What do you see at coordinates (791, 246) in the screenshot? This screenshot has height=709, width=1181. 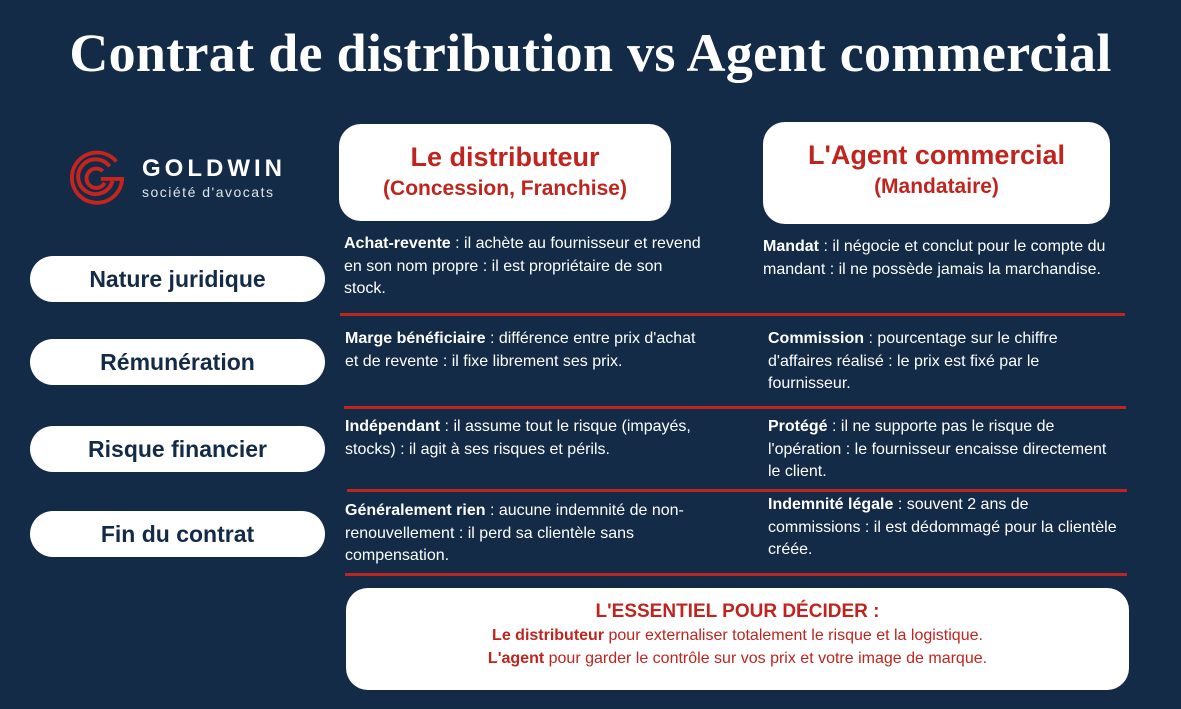 I see `cell-keyword: Mandat` at bounding box center [791, 246].